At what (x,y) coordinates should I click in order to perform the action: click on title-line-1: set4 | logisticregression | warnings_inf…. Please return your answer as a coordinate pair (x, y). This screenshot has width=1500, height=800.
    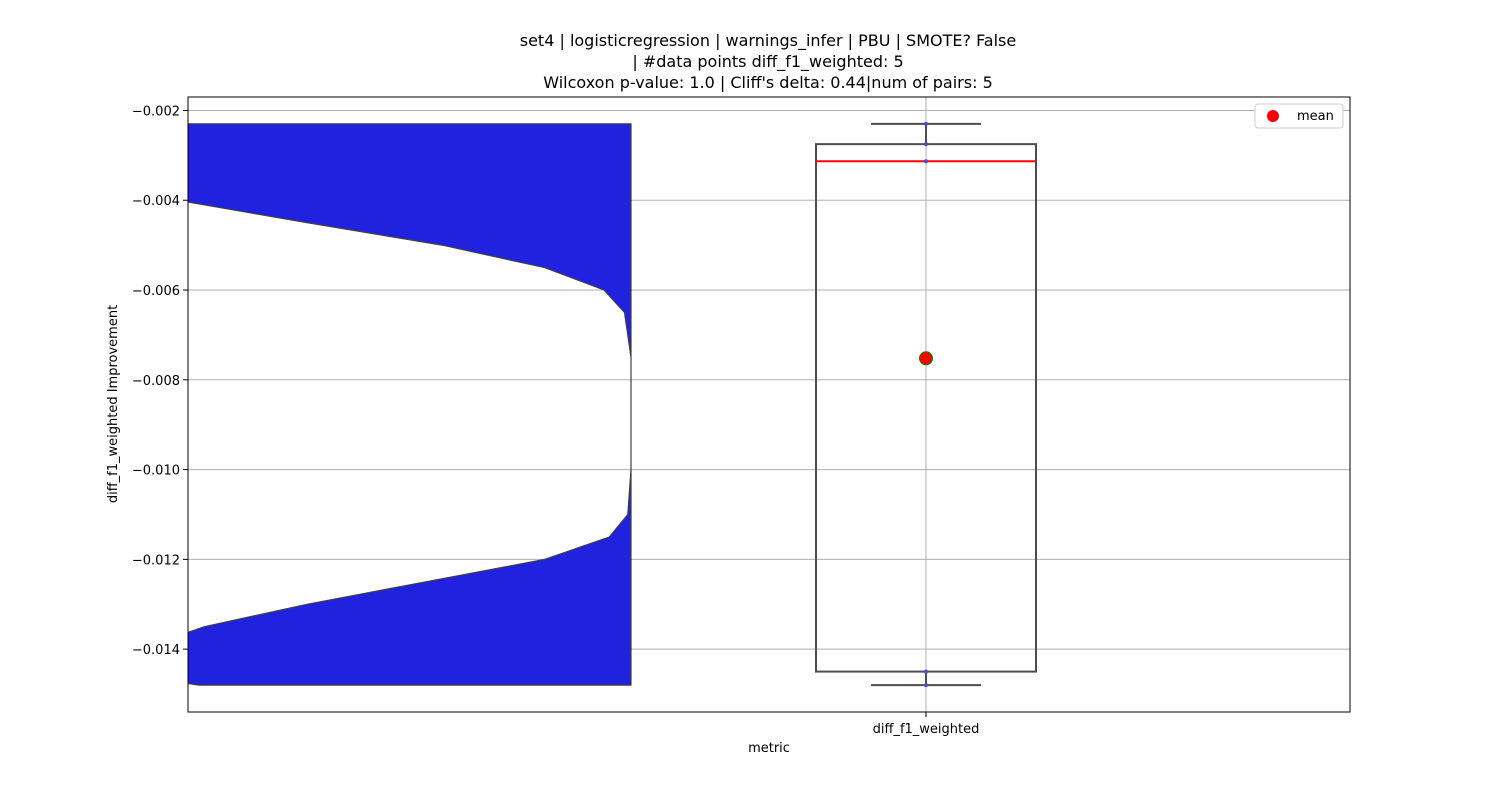
    Looking at the image, I should click on (768, 41).